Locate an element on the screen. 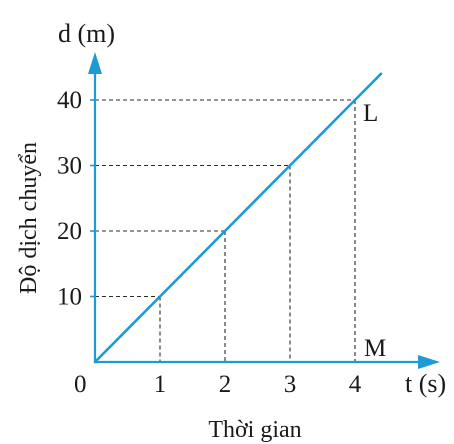 The image size is (454, 444). y-axis-unit-label: d (m) is located at coordinates (86, 33).